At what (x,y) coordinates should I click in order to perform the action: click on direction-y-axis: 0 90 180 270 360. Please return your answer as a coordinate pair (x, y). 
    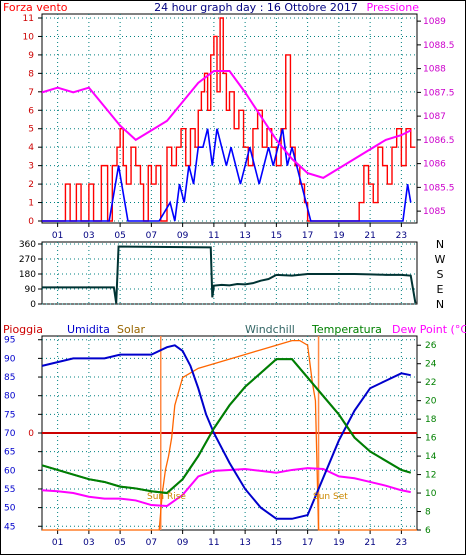
    Looking at the image, I should click on (30, 275).